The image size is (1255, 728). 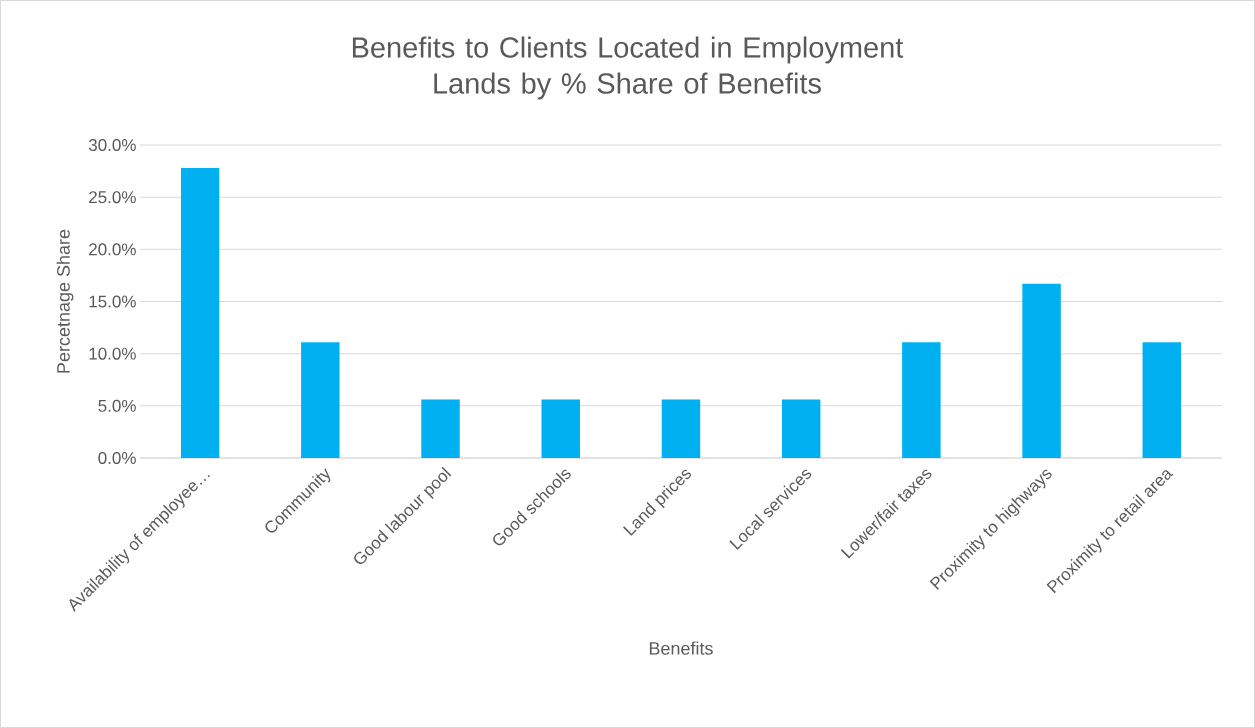 I want to click on y-tick-label: 10.0%, so click(x=112, y=353).